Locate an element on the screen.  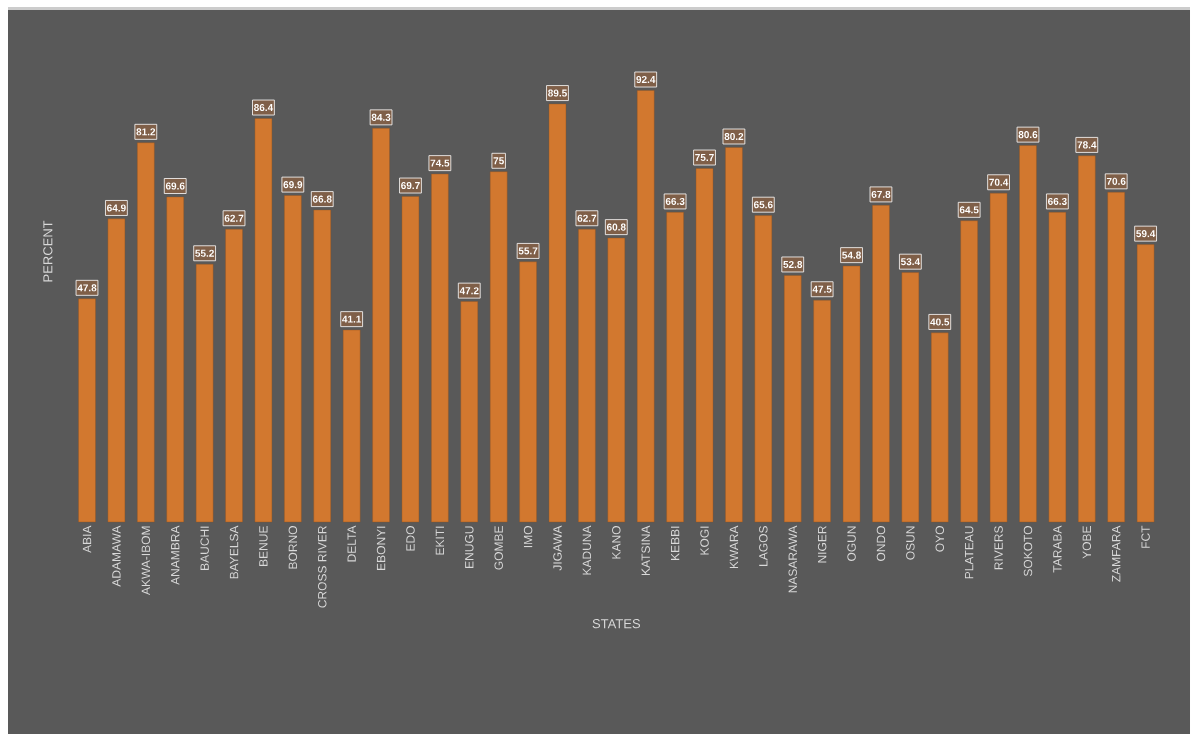
x-tick-label: RIVERS is located at coordinates (998, 548).